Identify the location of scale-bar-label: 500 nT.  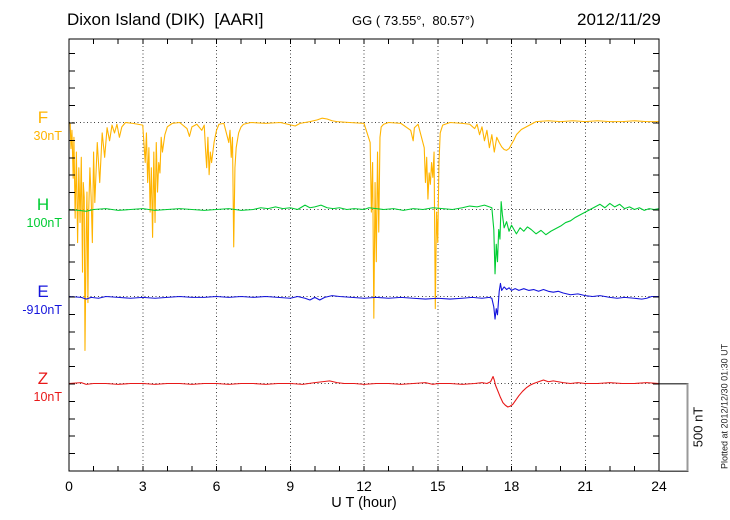
(698, 427).